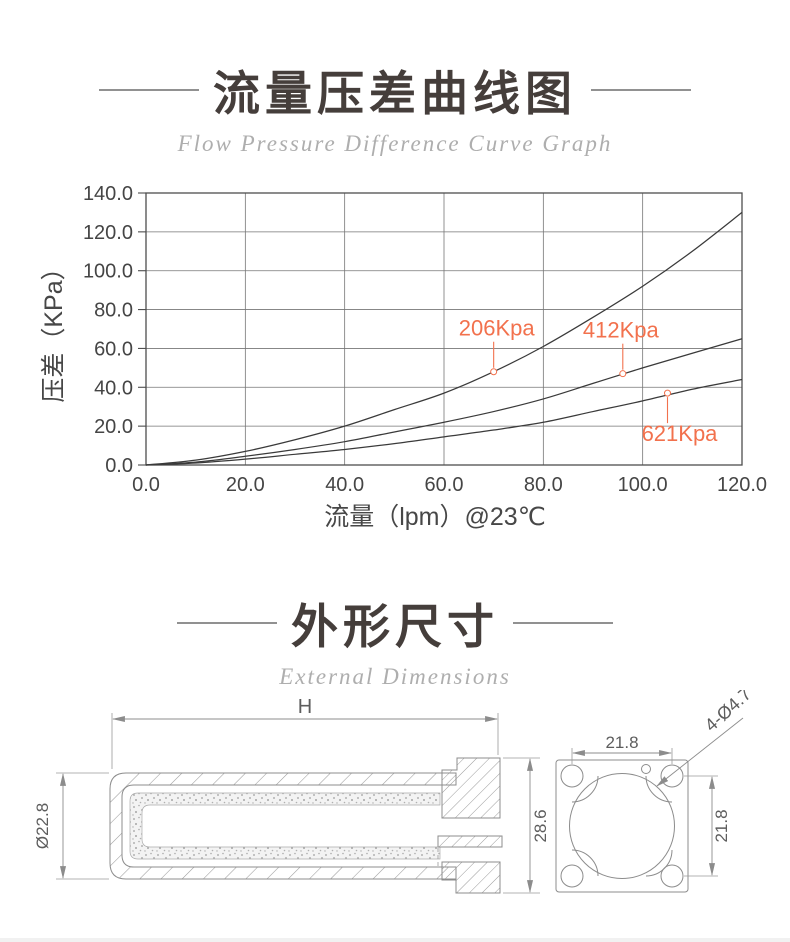 This screenshot has height=942, width=790. Describe the element at coordinates (146, 485) in the screenshot. I see `x-tick-label: 0.0` at that location.